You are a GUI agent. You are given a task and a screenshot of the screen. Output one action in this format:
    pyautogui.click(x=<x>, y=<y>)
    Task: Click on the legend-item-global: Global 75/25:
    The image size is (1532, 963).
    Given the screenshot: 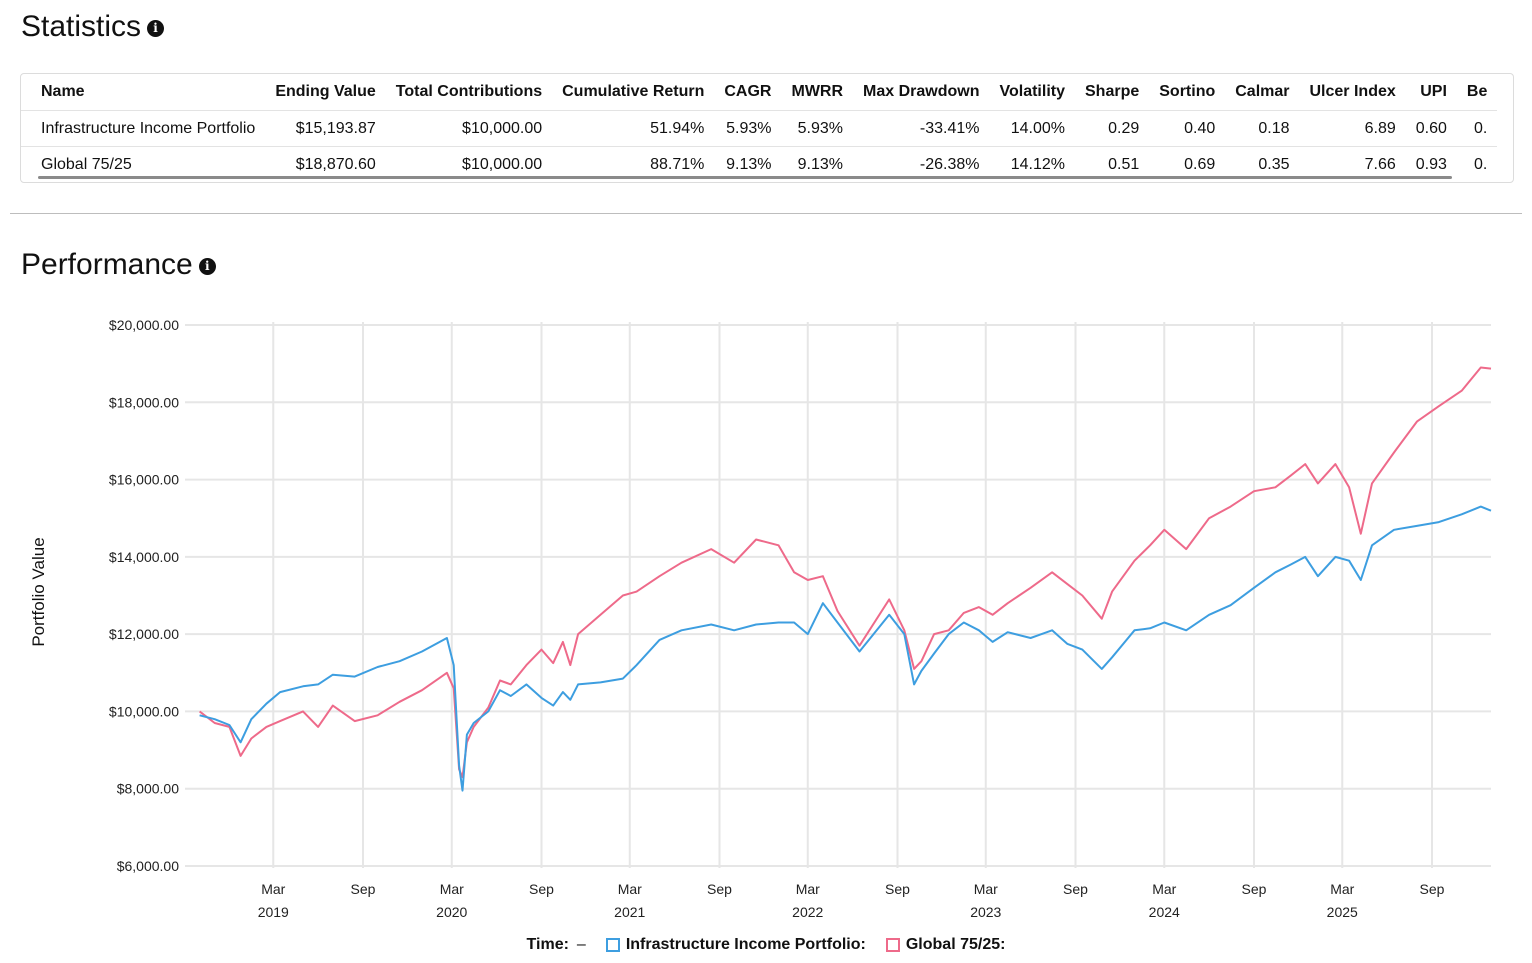 What is the action you would take?
    pyautogui.click(x=945, y=945)
    